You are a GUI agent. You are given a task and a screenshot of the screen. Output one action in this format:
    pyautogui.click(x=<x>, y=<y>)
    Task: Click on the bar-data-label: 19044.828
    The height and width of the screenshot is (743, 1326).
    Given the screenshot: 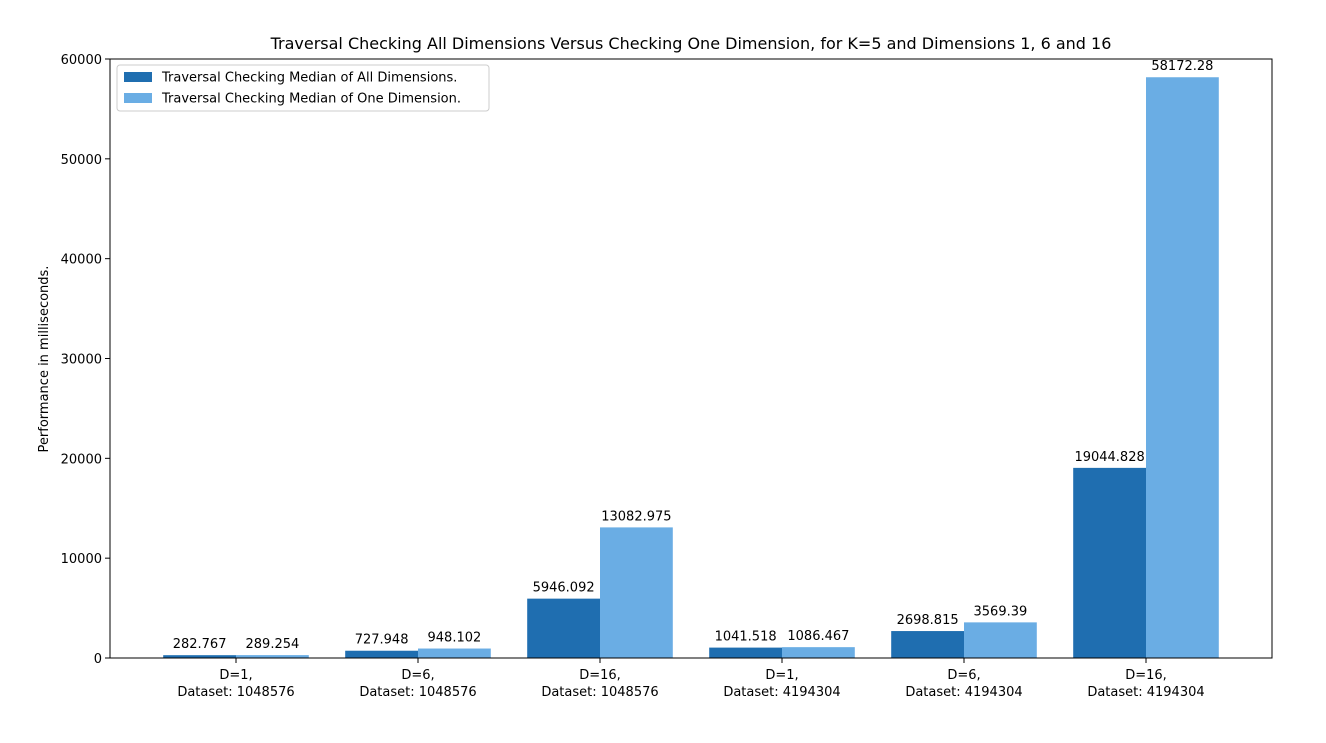 What is the action you would take?
    pyautogui.click(x=1109, y=457)
    